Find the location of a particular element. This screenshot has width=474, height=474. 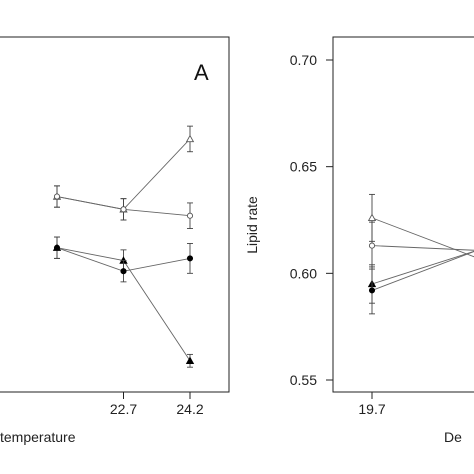

panel-b-series-filled-triangle-line is located at coordinates (422, 267).